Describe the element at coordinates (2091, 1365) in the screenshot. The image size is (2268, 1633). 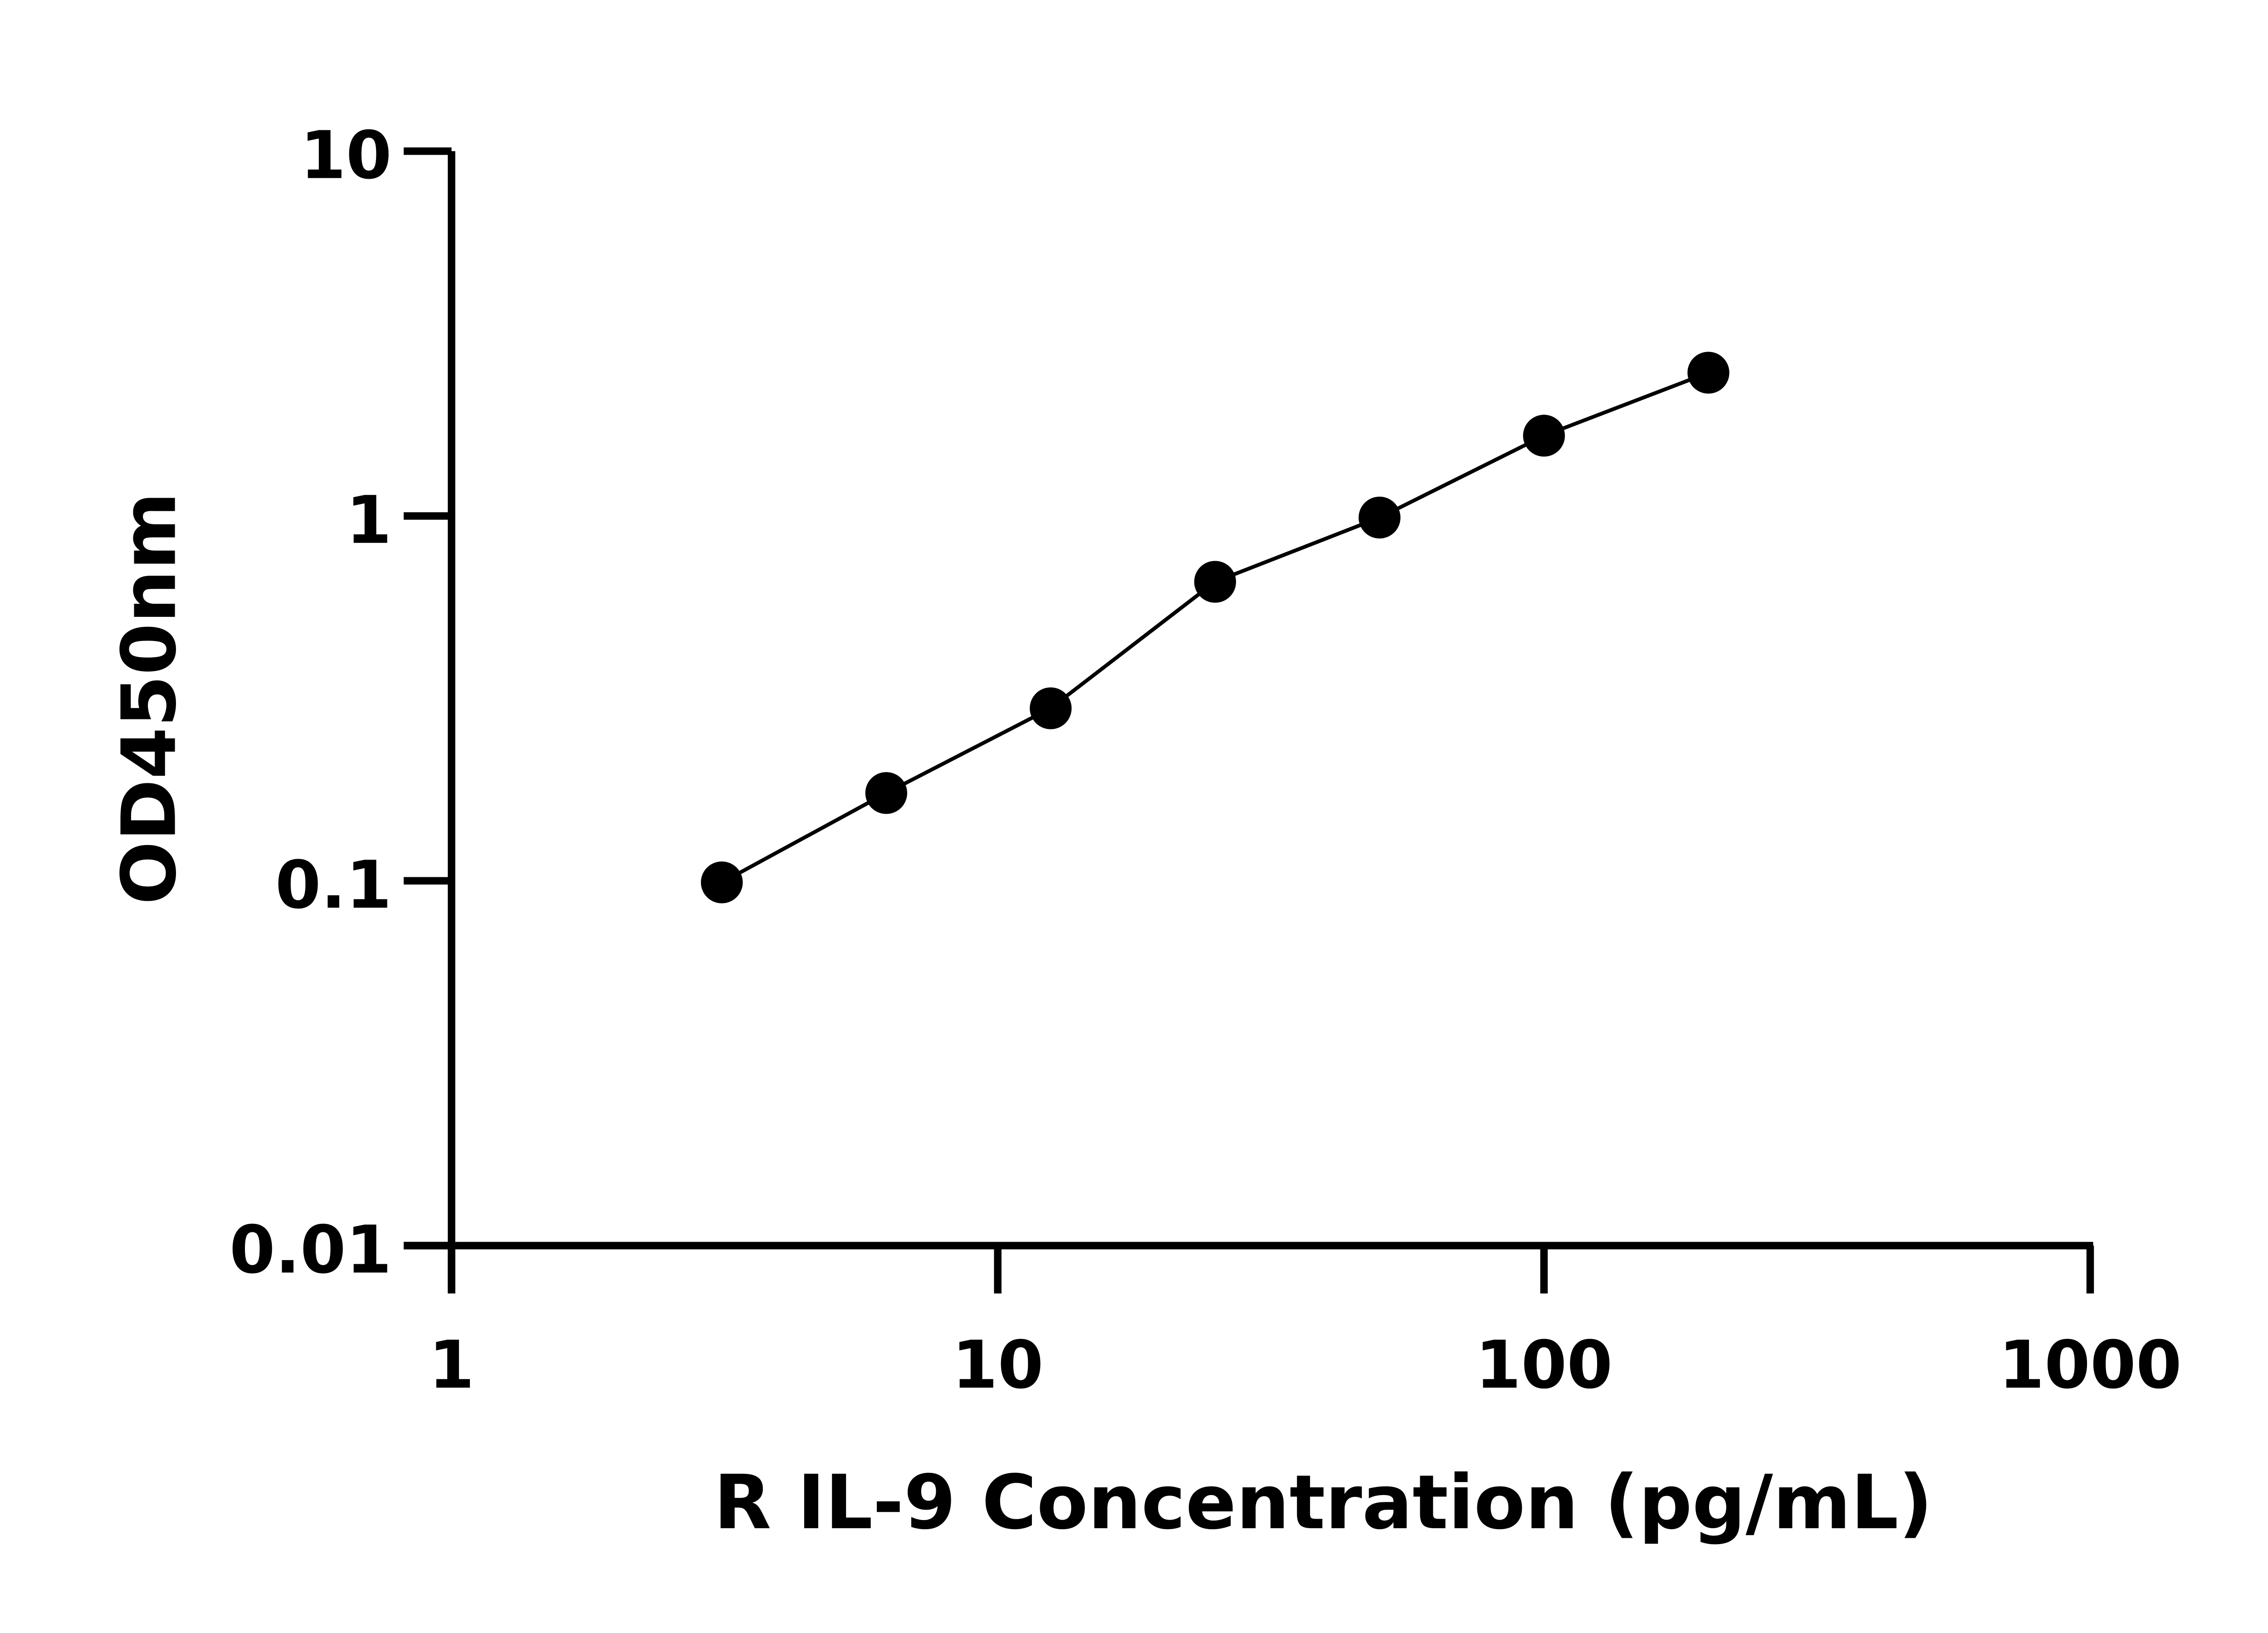
I see `x-tick-label: 1000` at that location.